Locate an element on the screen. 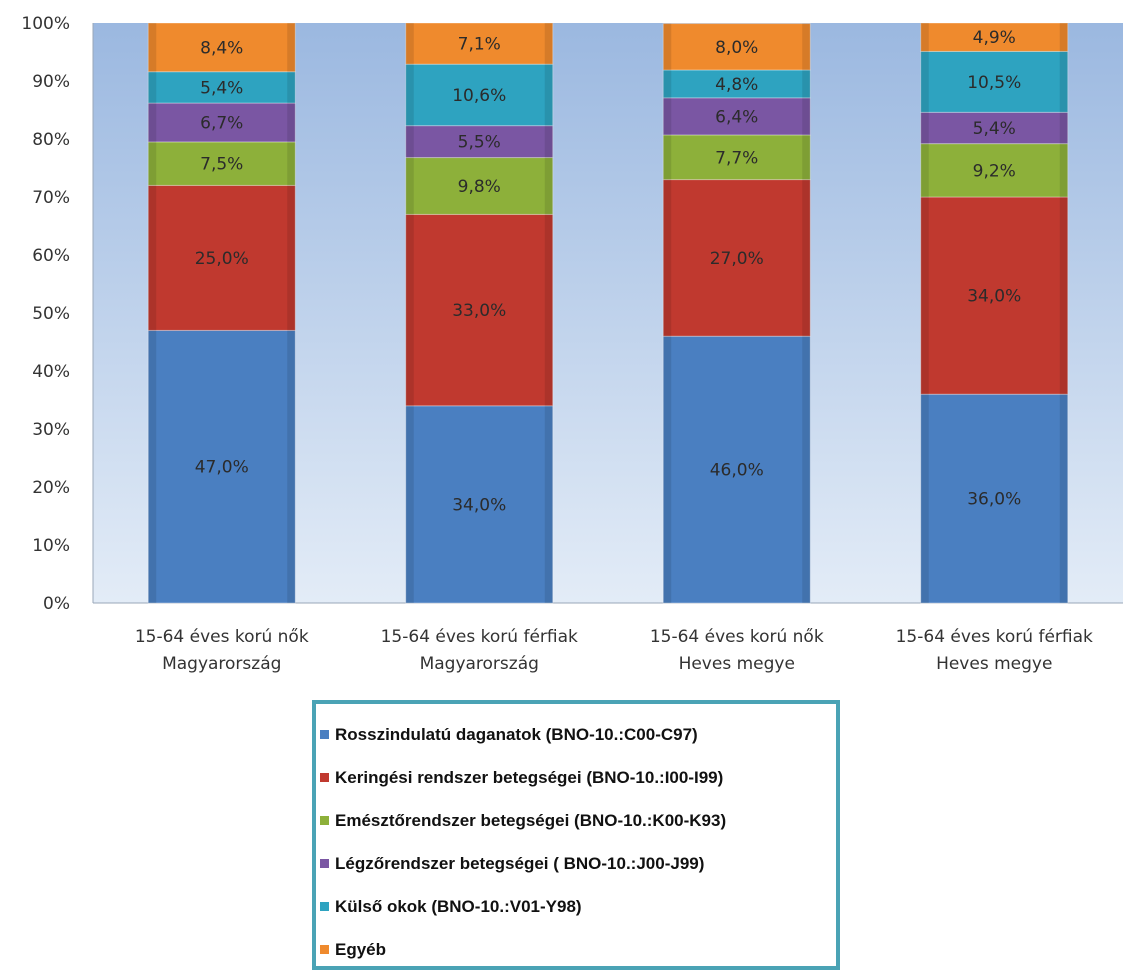 The height and width of the screenshot is (974, 1128). y-tick-label: 50% is located at coordinates (51, 314).